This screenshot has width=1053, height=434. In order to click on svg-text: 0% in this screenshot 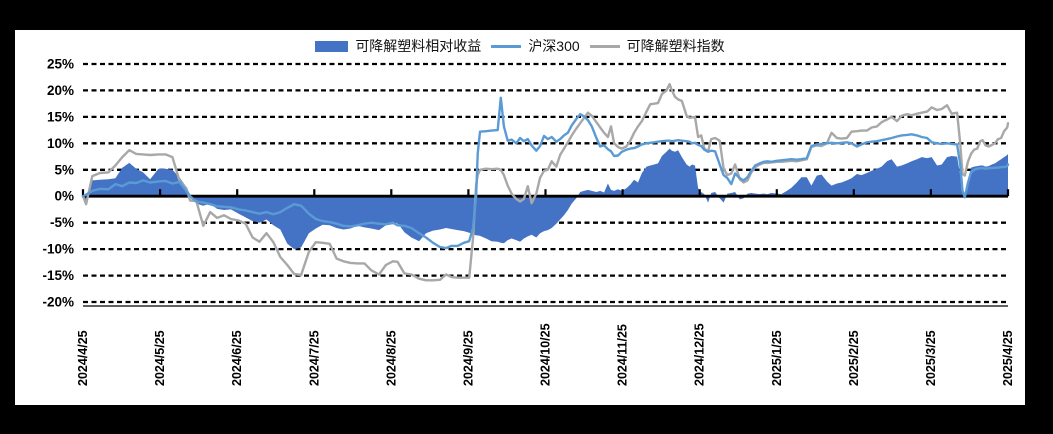, I will do `click(64, 196)`.